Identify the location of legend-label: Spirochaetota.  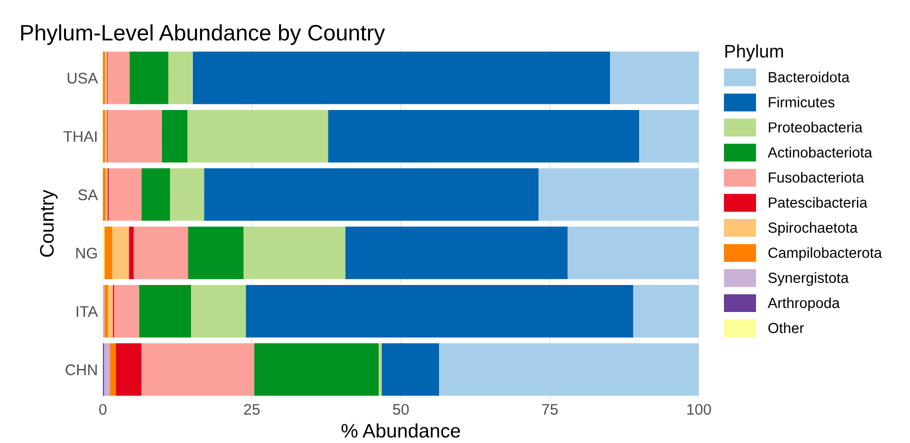
(813, 229).